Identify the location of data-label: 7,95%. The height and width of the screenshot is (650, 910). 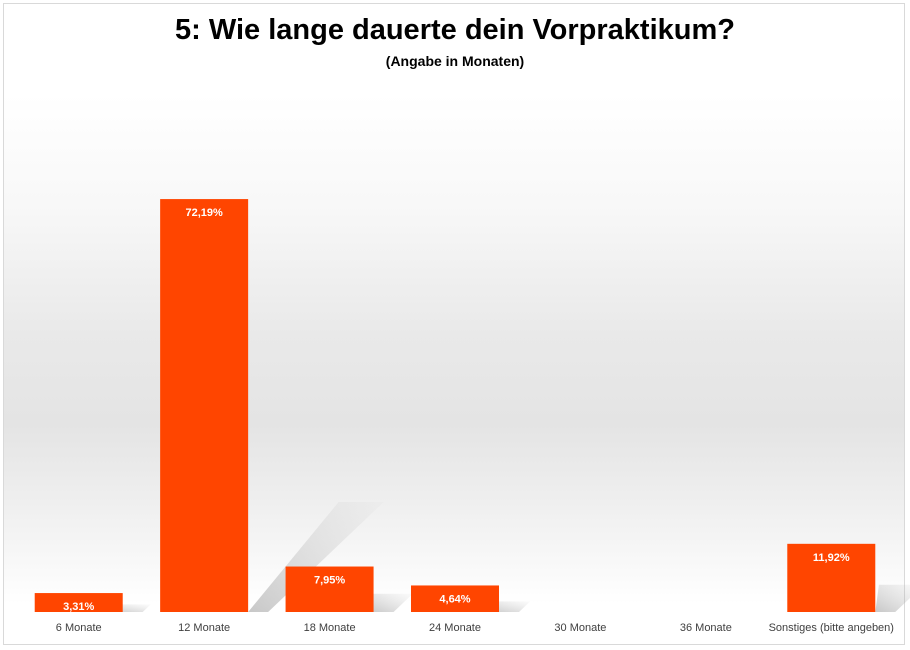
(329, 581).